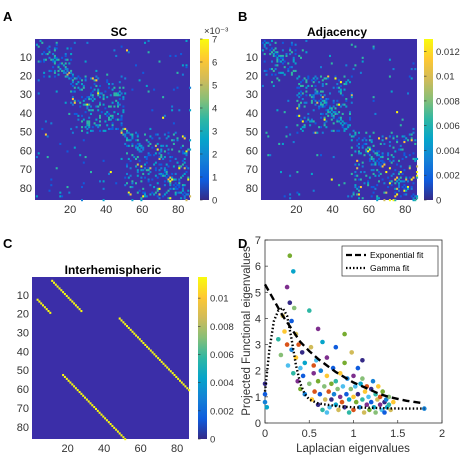 The image size is (474, 474). I want to click on x-tick-label: 60, so click(140, 449).